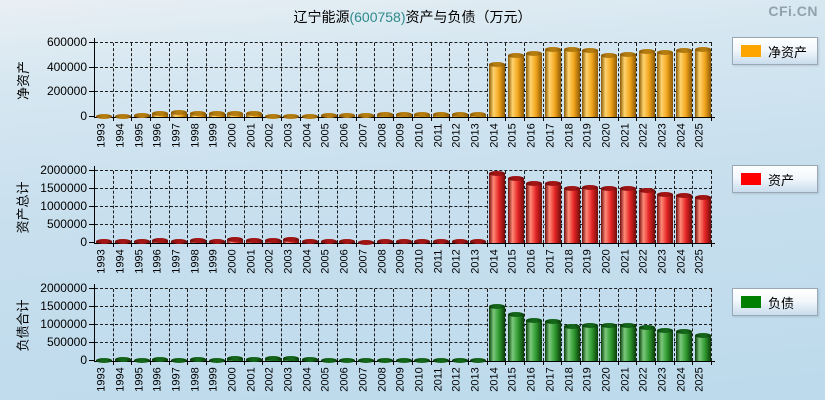 This screenshot has height=400, width=825. Describe the element at coordinates (550, 261) in the screenshot. I see `year-label: 2017` at that location.